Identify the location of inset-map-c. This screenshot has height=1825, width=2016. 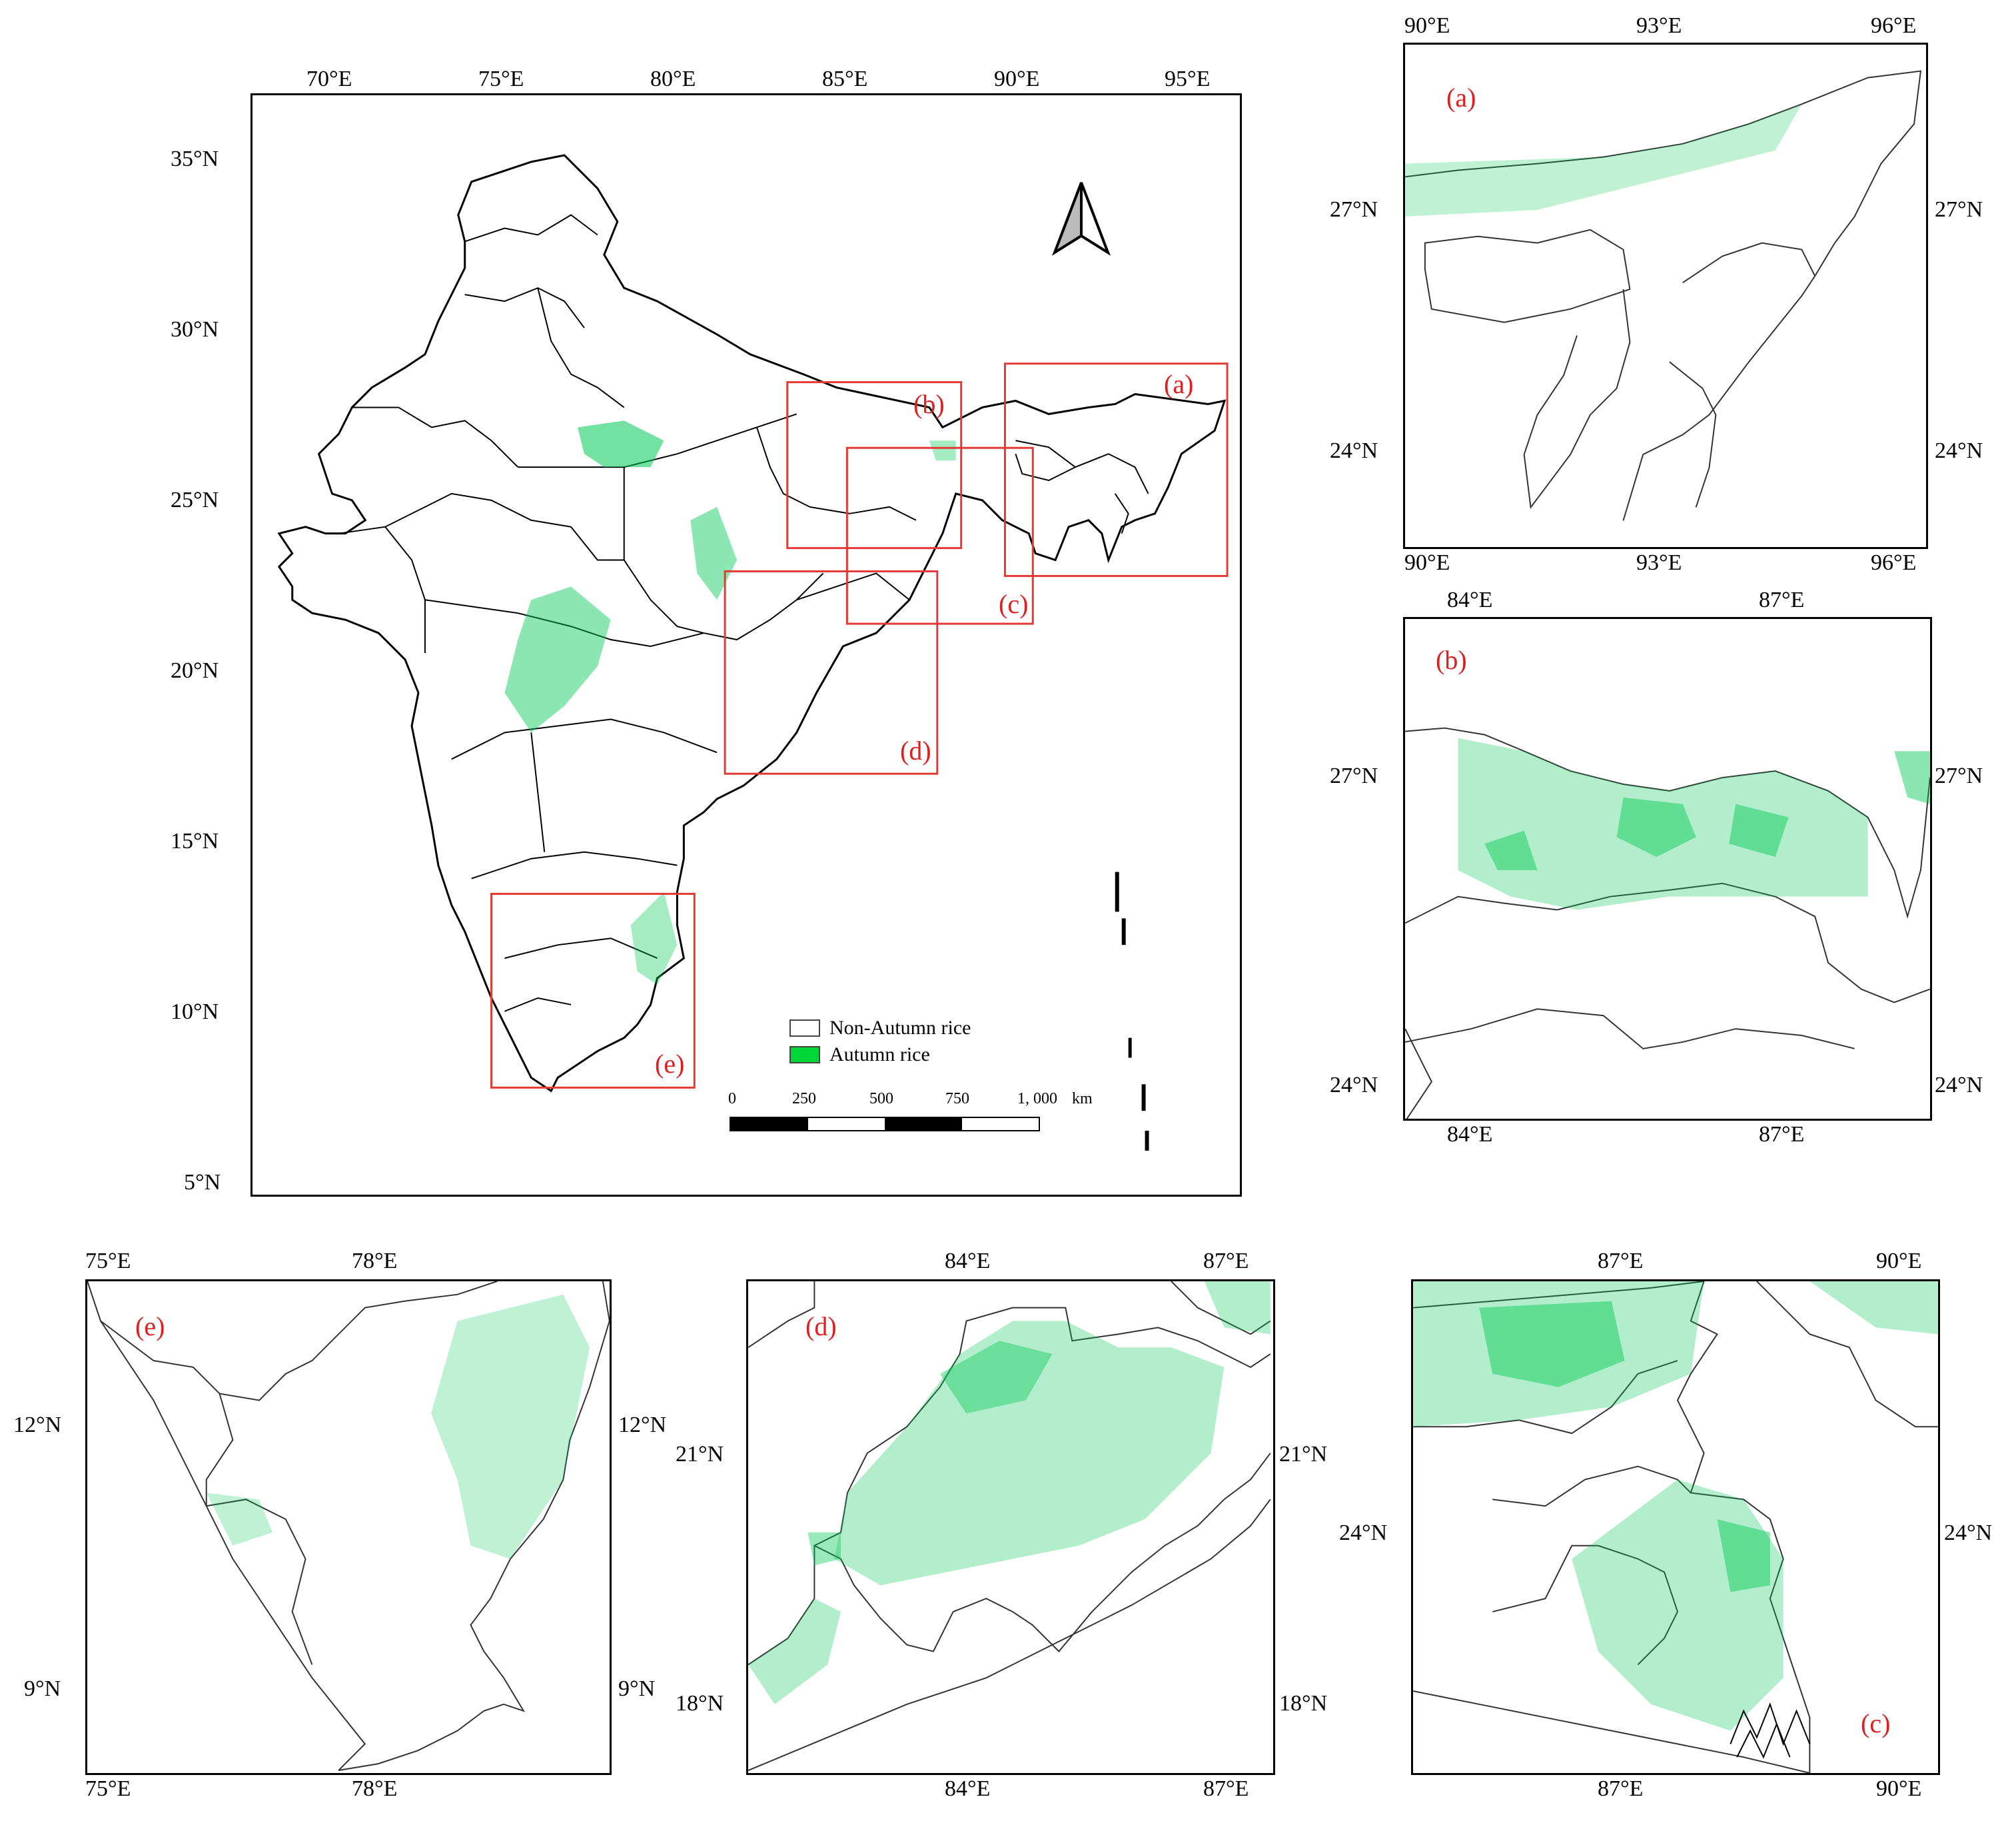
(1675, 1527).